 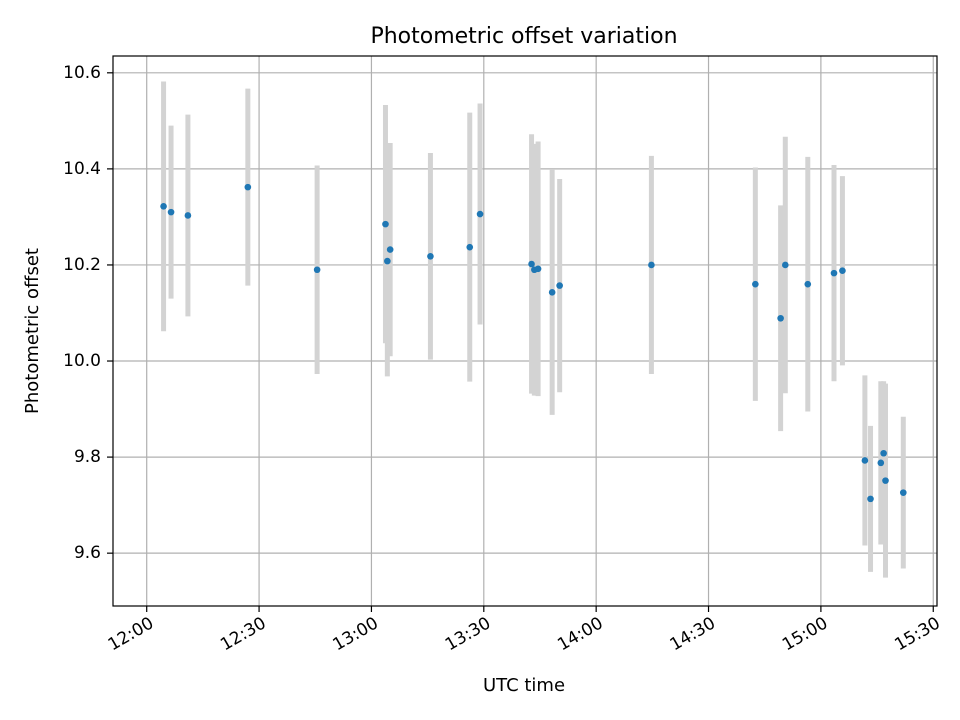 I want to click on y-tick-label: 10.4, so click(x=82, y=169).